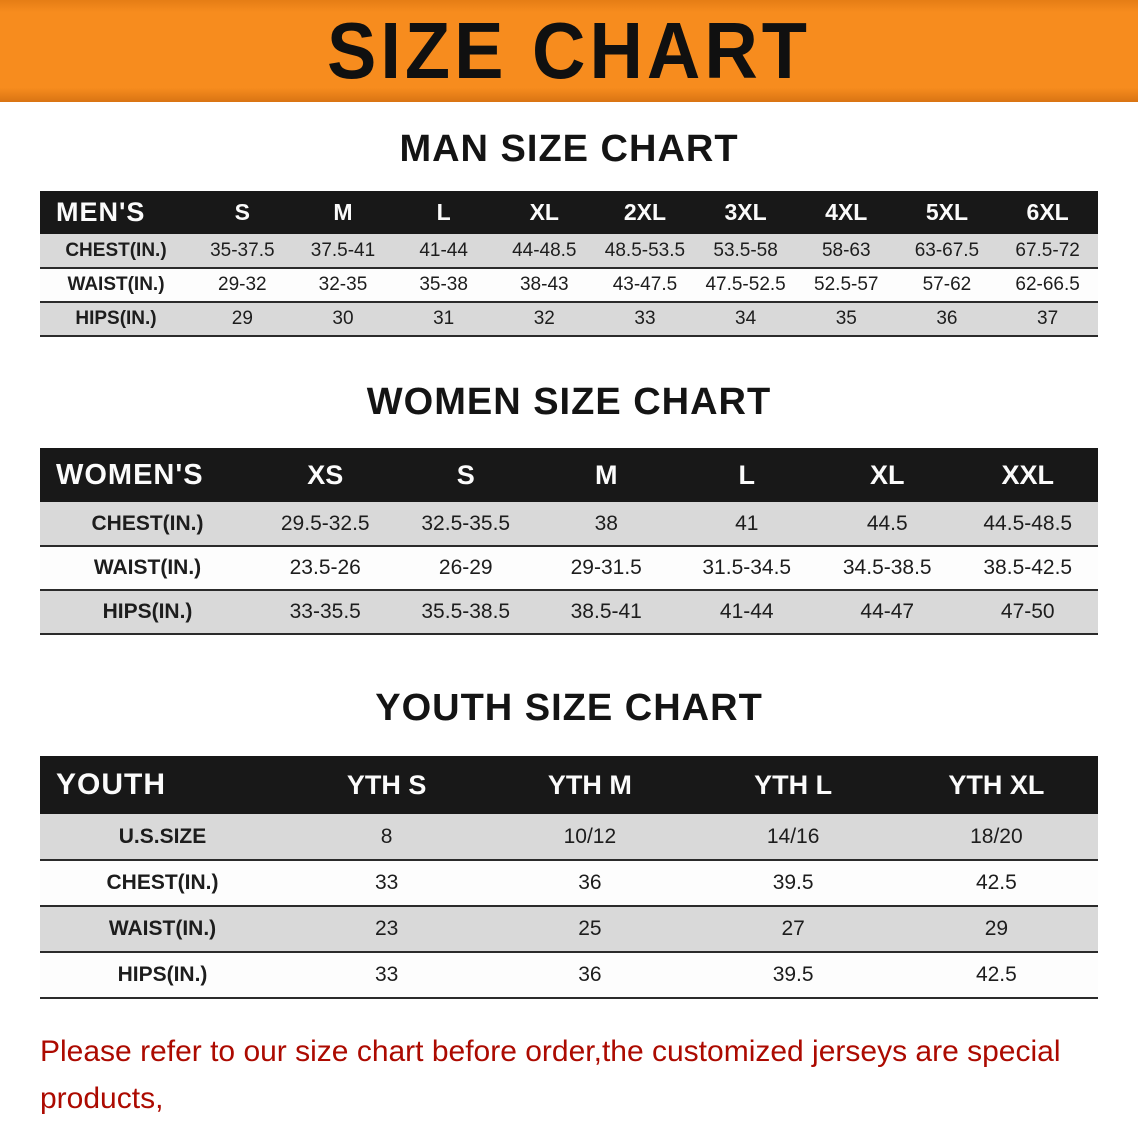 This screenshot has width=1138, height=1132. I want to click on cell-value: 53.5-58, so click(745, 251).